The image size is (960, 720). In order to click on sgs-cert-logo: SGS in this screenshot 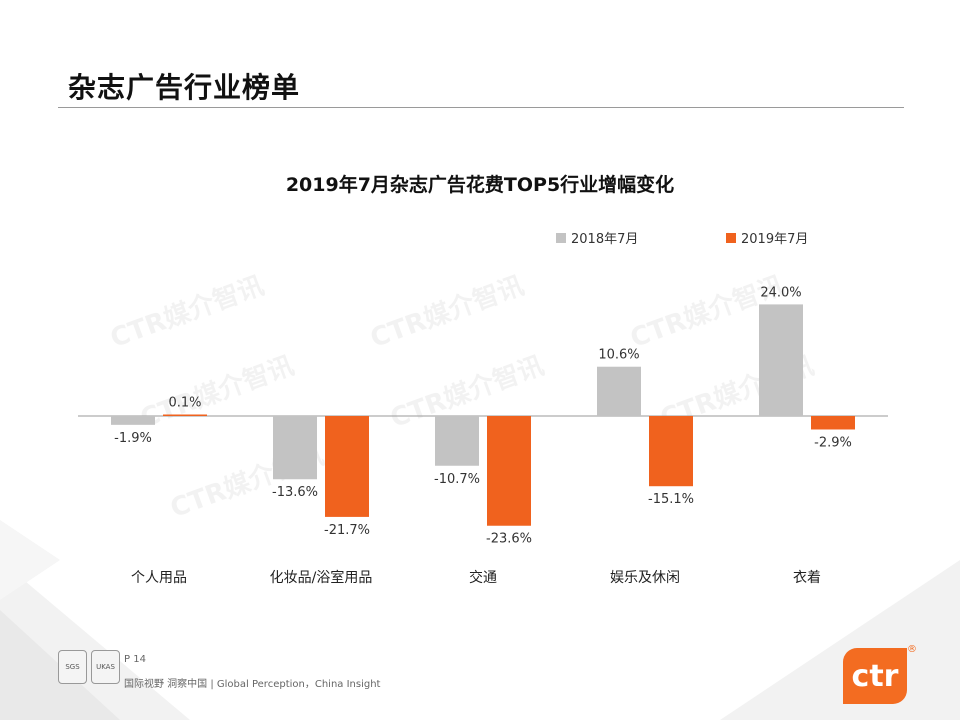, I will do `click(72, 667)`.